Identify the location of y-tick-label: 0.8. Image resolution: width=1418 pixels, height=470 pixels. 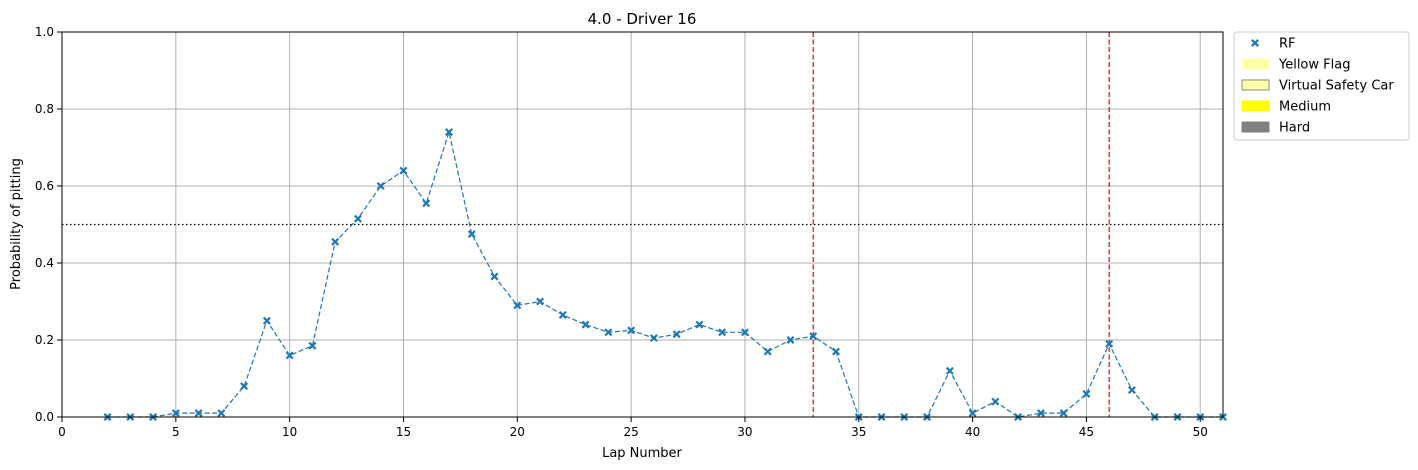
(44, 109).